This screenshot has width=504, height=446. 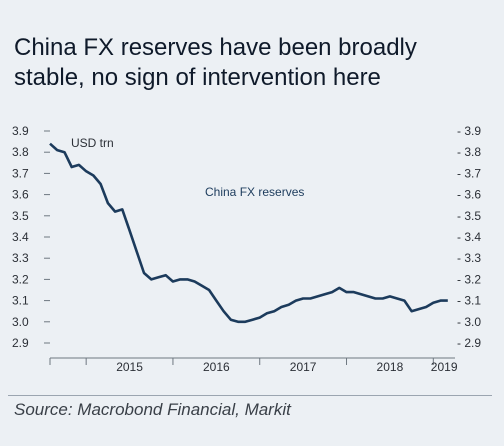 I want to click on y-axis-left: 3.9 3.8 3.7 3.6 3.5 3.4 3.3 3.2 3.1 3.0 2.9, so click(x=31, y=237).